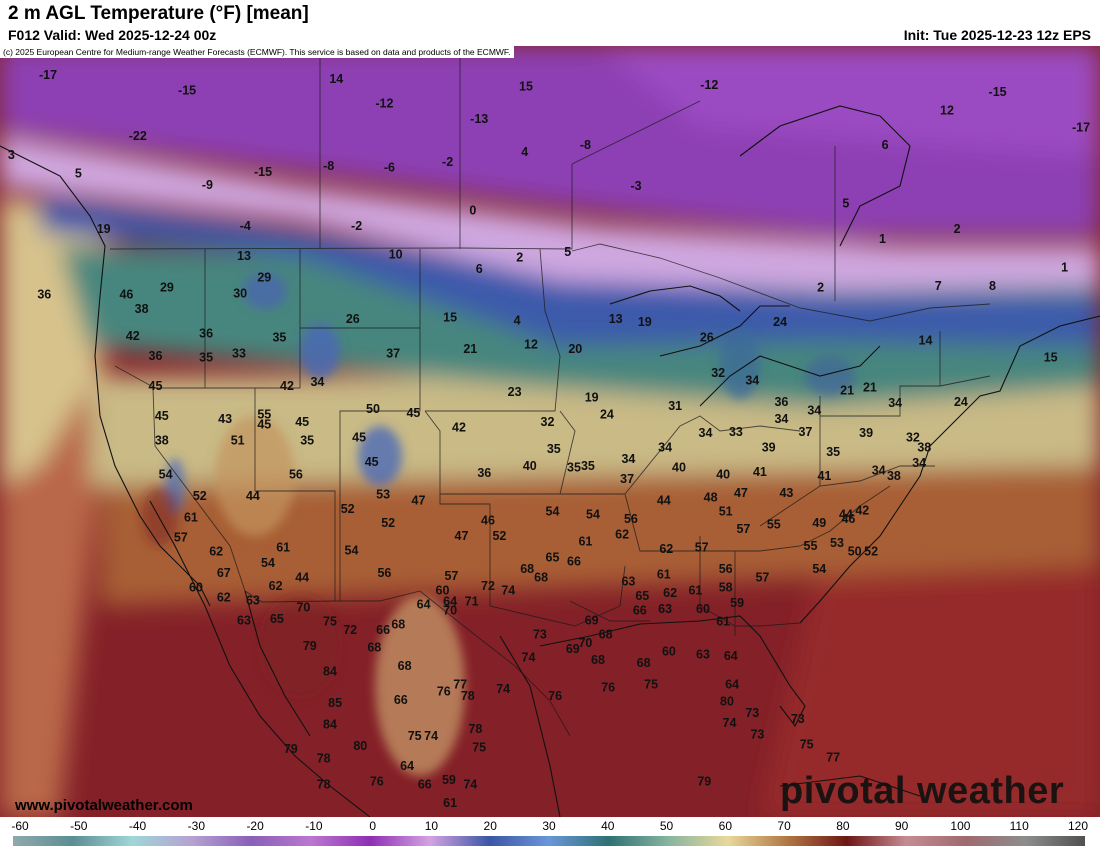  I want to click on temperature-label: 26, so click(707, 338).